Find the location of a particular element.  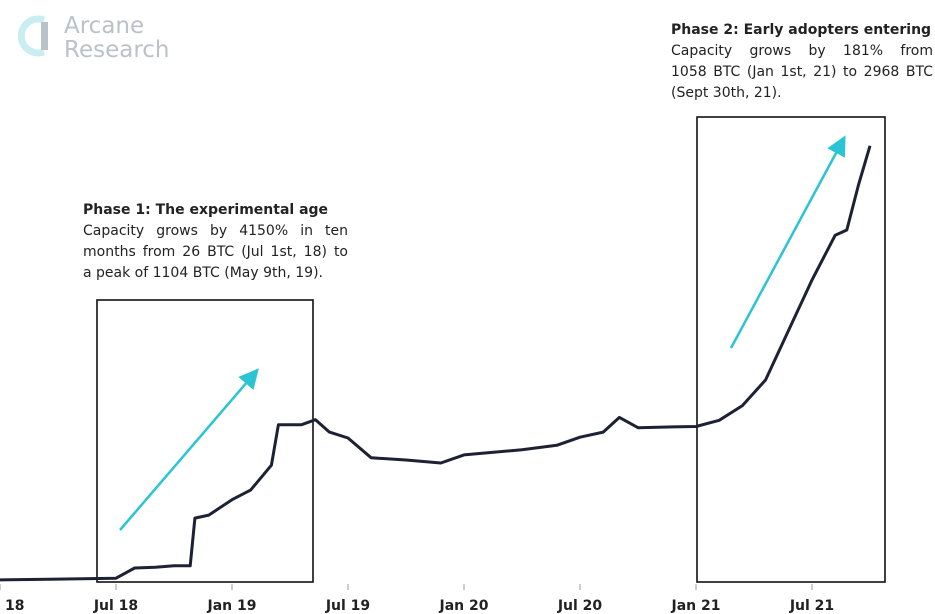

x-tick-label: Jan 18 is located at coordinates (12, 606).